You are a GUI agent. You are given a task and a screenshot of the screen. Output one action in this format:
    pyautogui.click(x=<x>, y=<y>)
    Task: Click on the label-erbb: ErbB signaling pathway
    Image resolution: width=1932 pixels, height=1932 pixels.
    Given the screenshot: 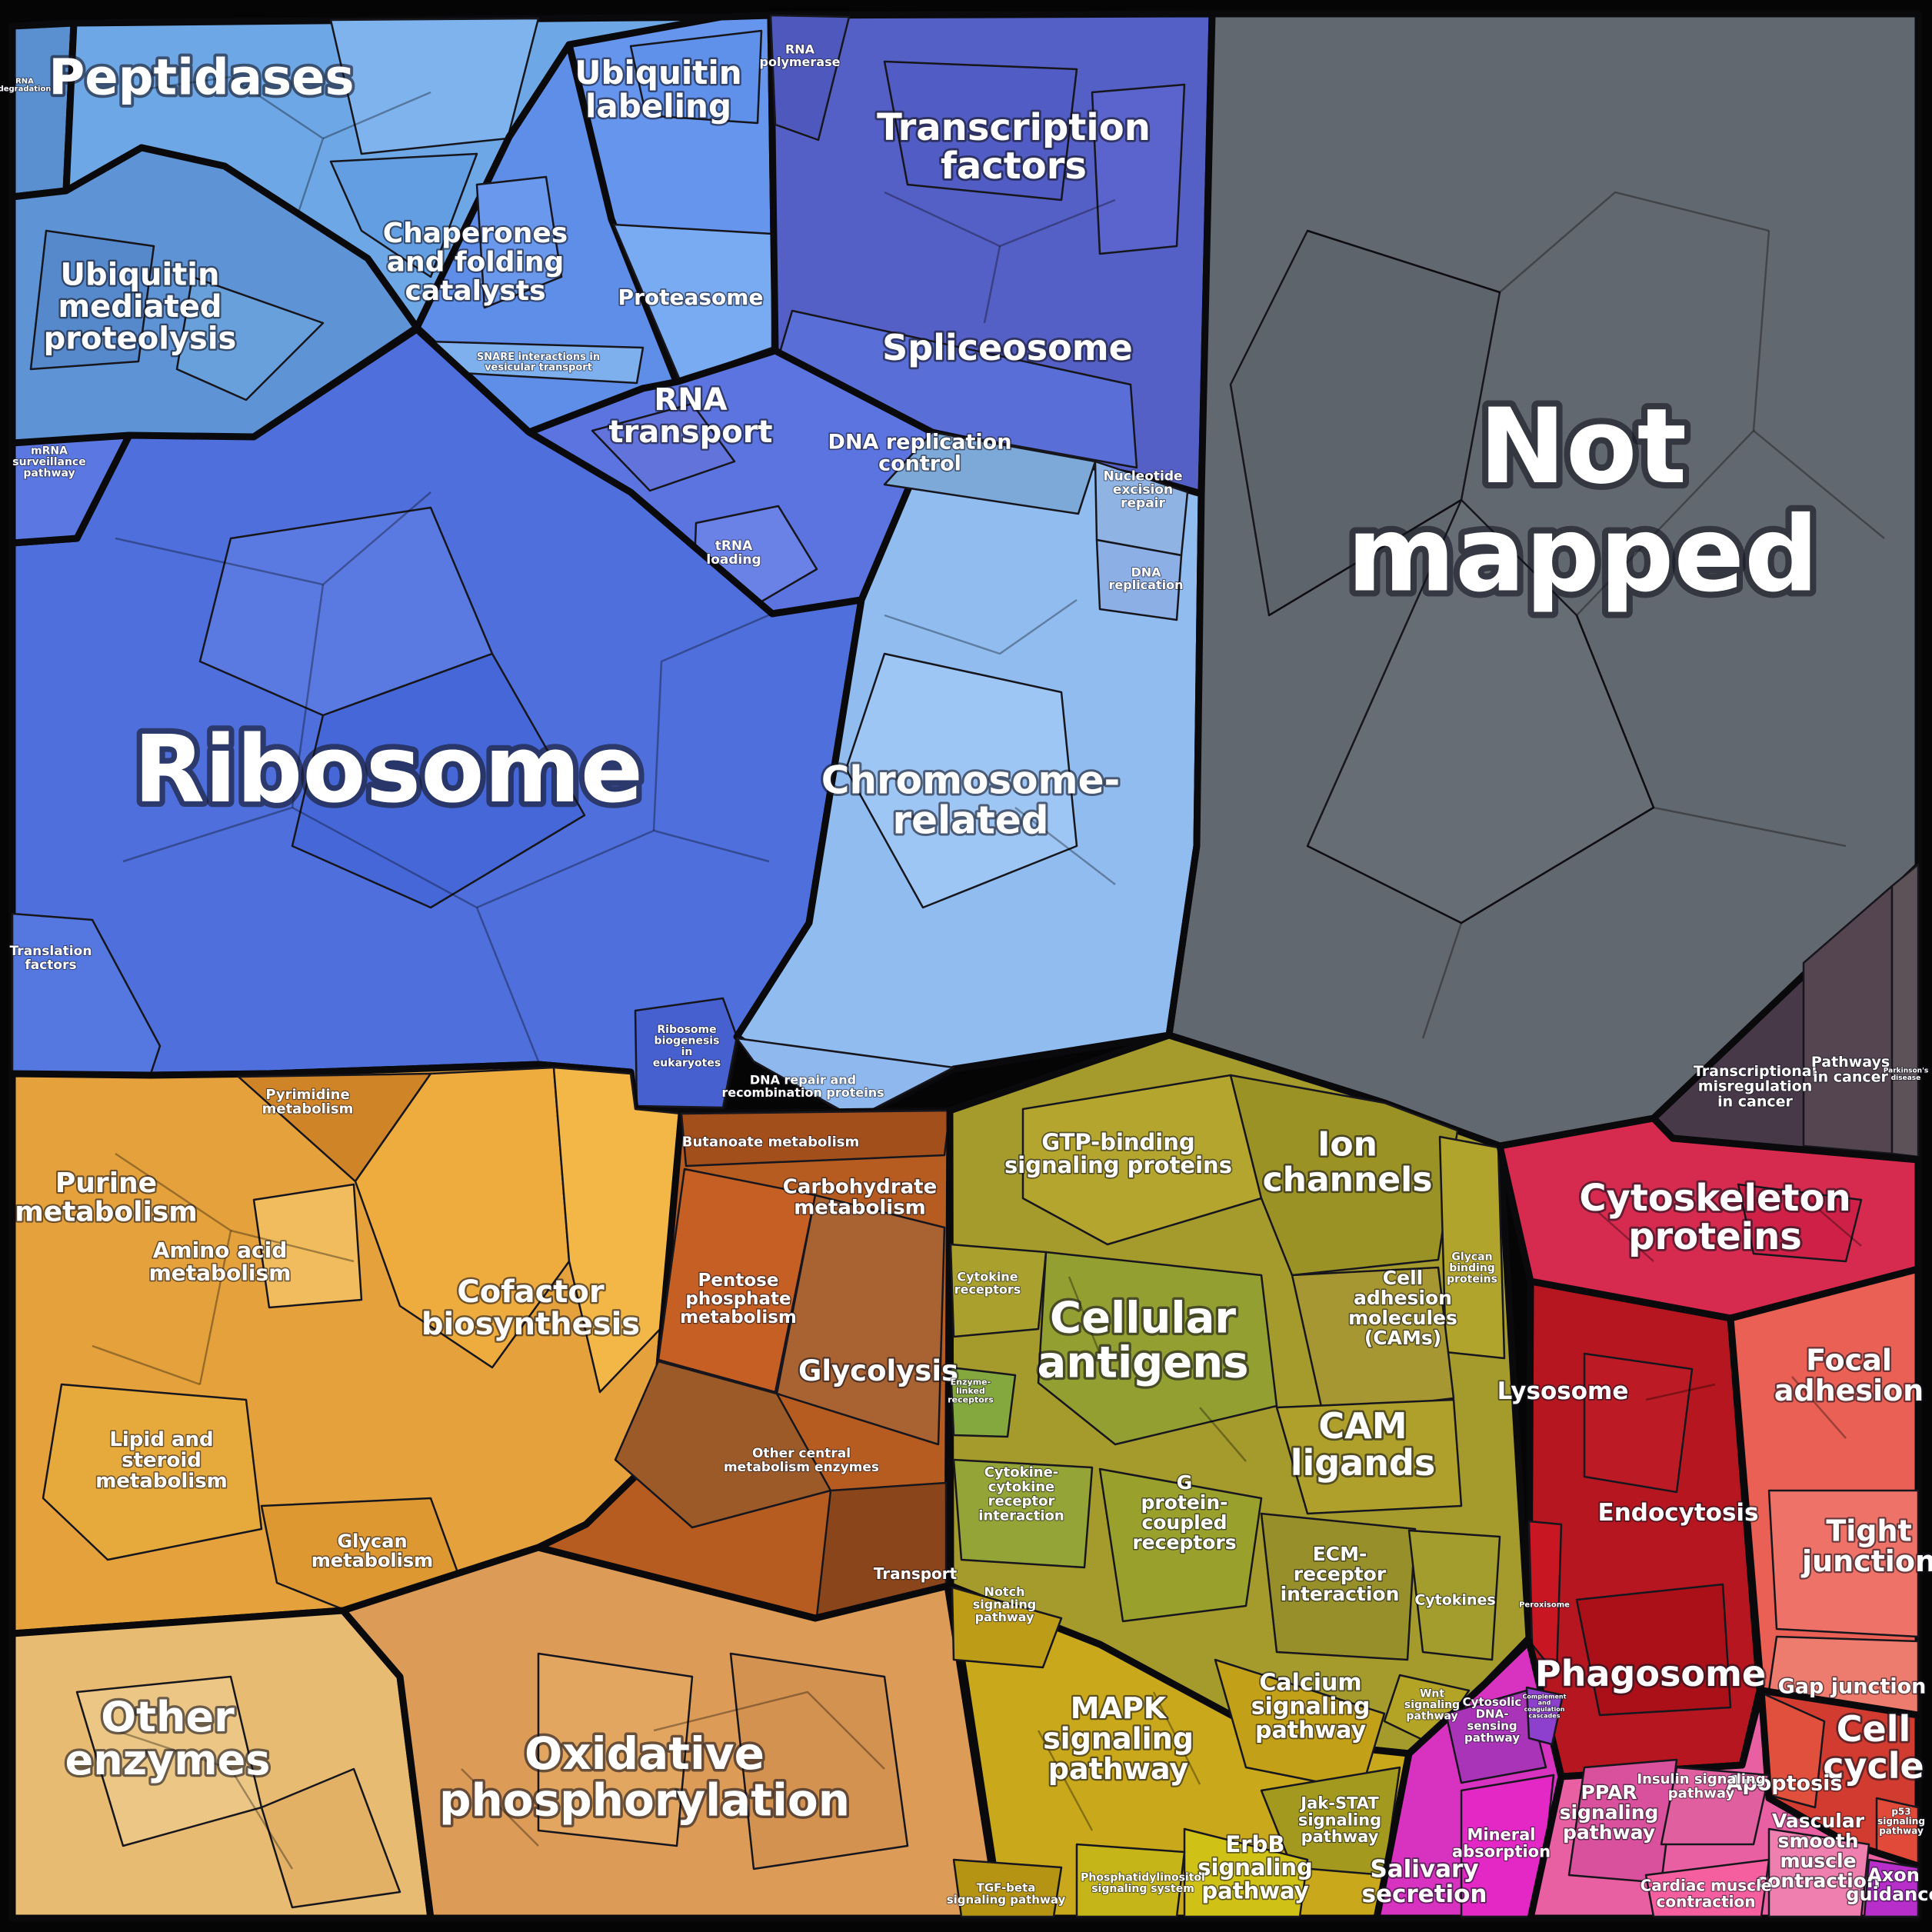 What is the action you would take?
    pyautogui.click(x=1255, y=1867)
    